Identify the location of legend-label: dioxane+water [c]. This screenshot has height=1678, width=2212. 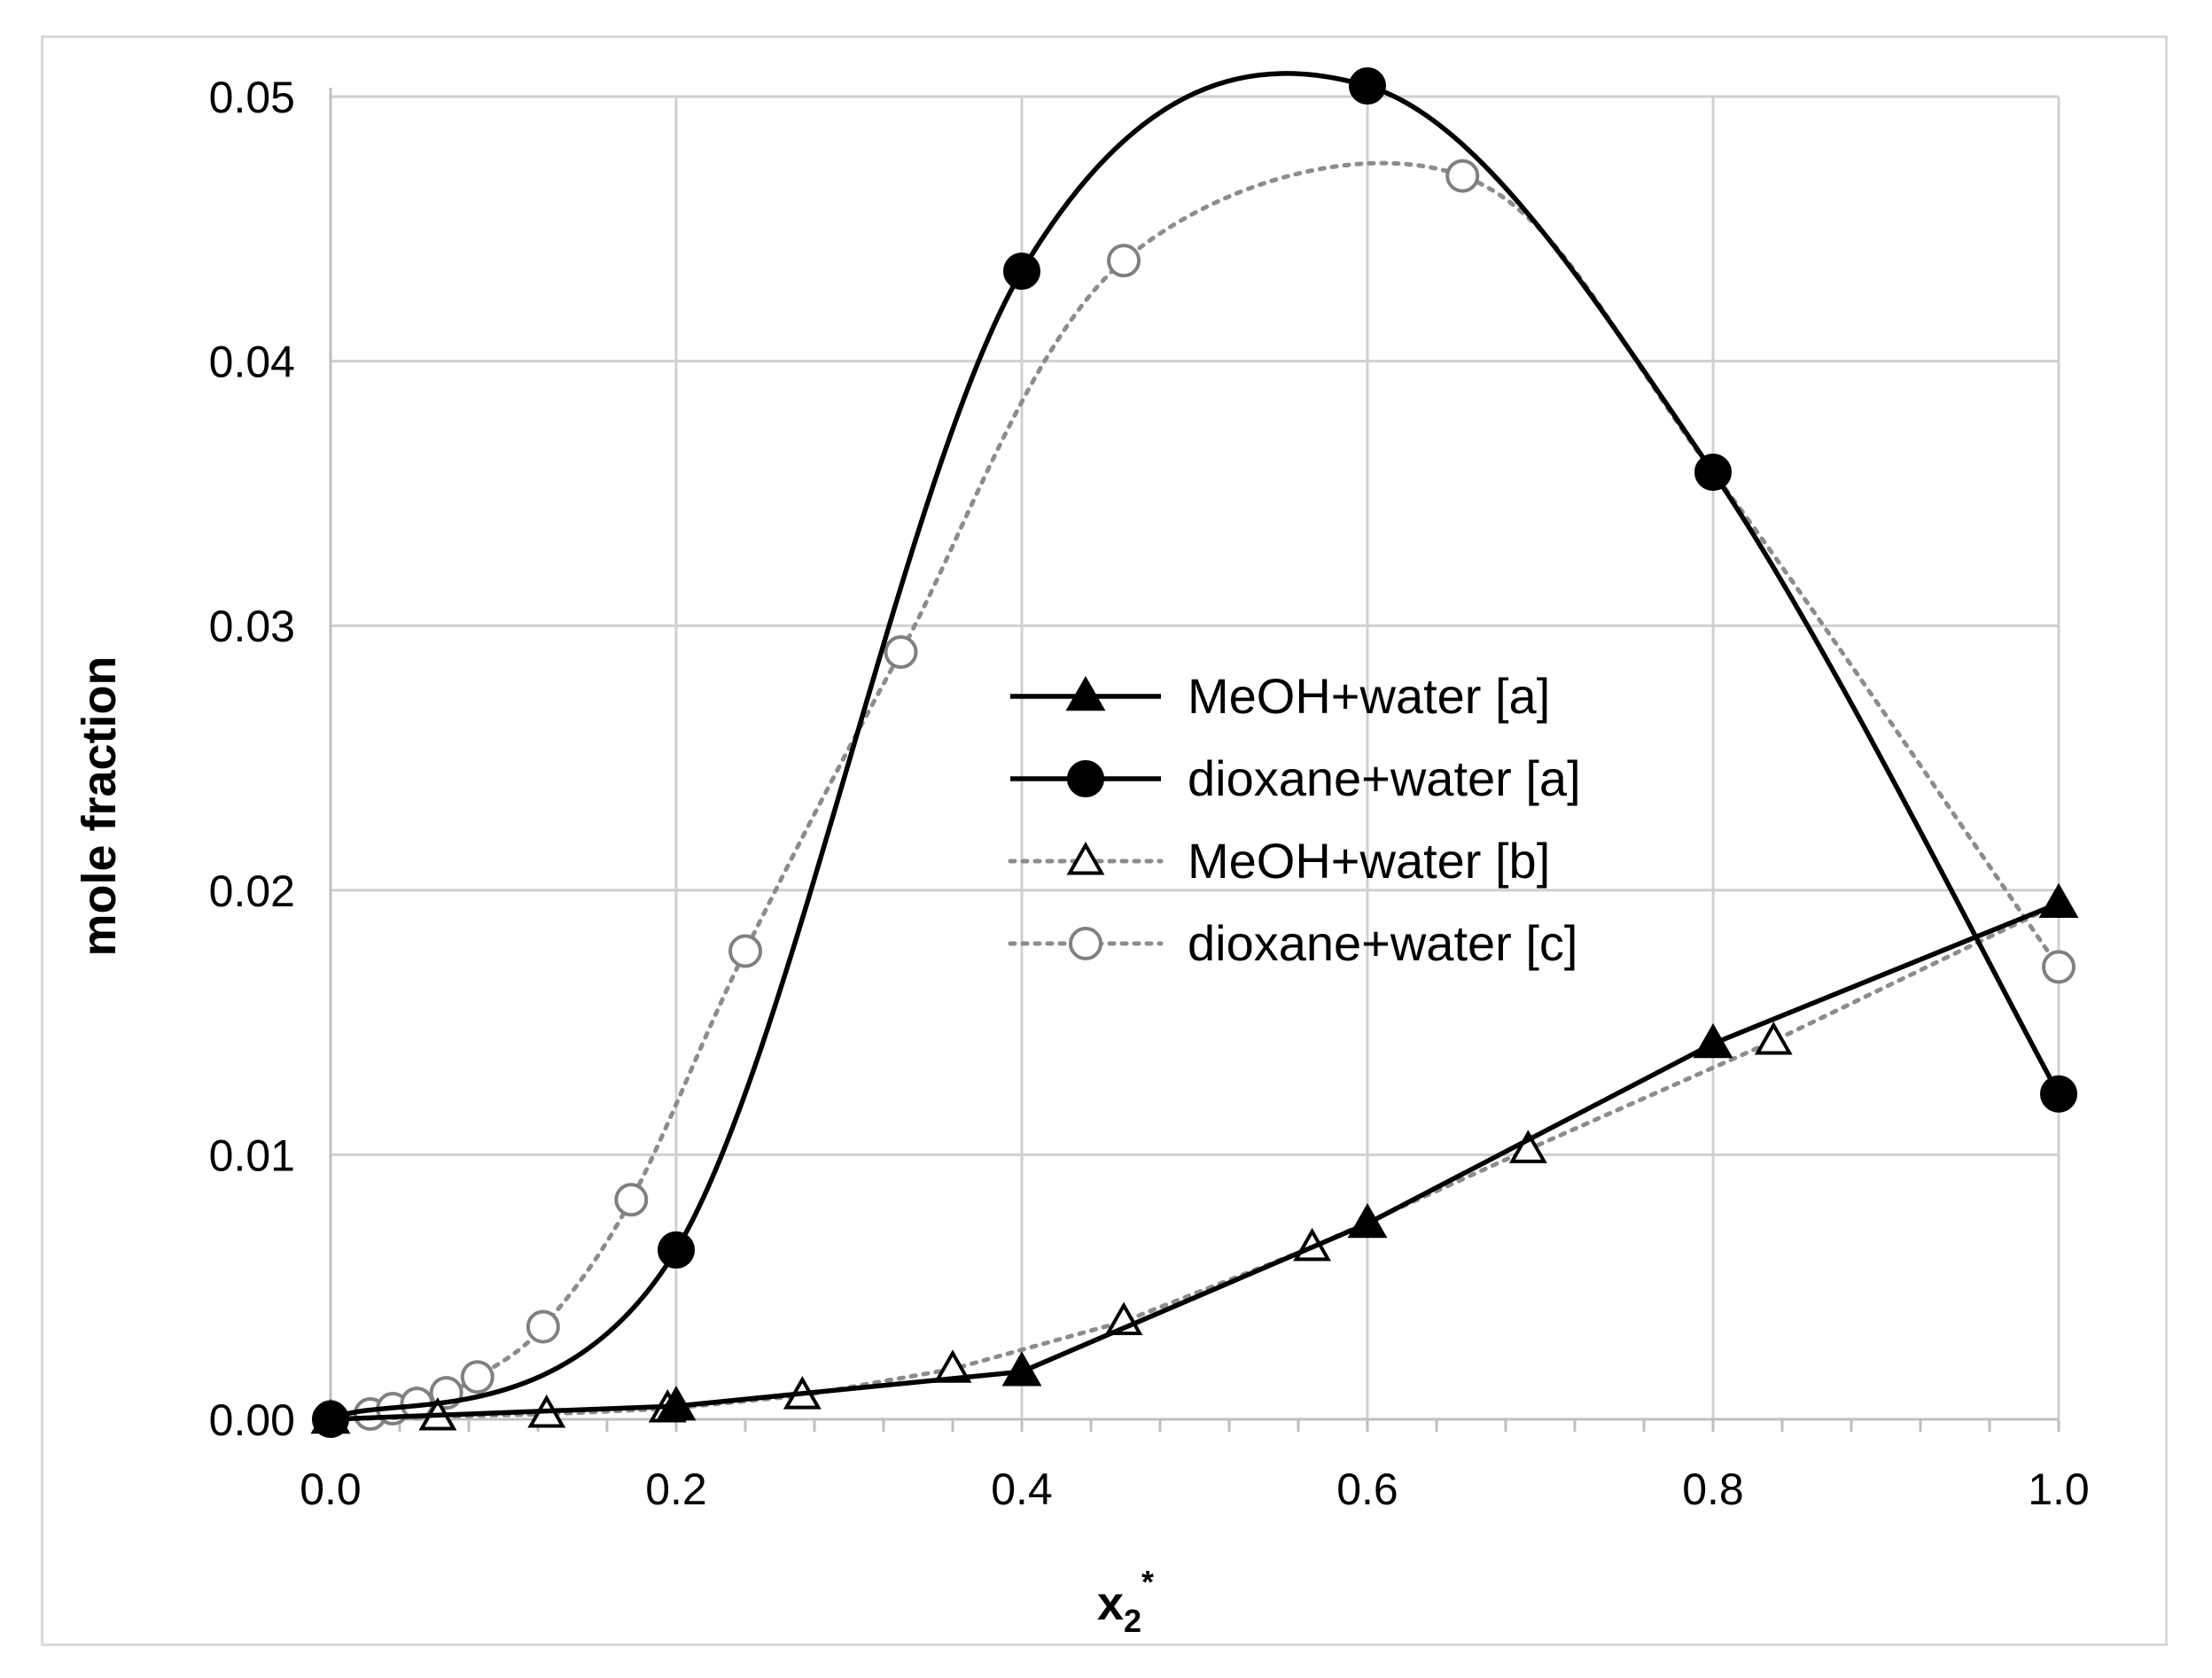
(1382, 943).